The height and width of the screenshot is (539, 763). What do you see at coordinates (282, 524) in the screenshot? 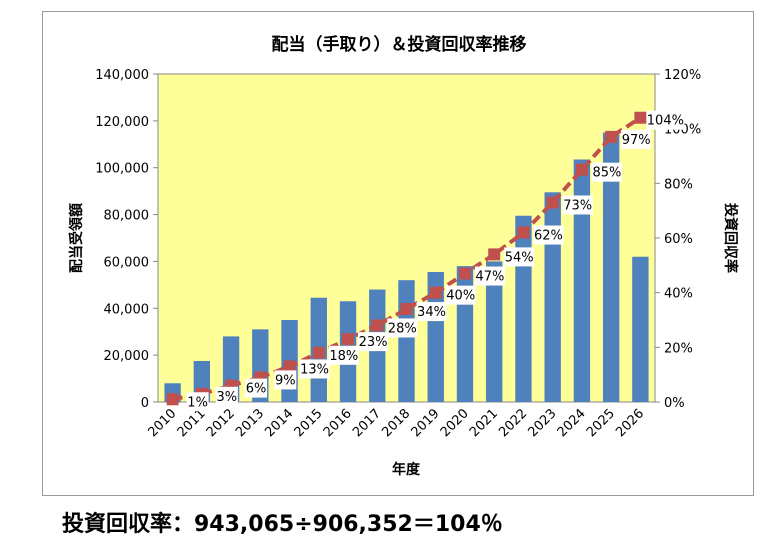
I see `footer-formula: 投資回収率：943,065÷906,352＝104％` at bounding box center [282, 524].